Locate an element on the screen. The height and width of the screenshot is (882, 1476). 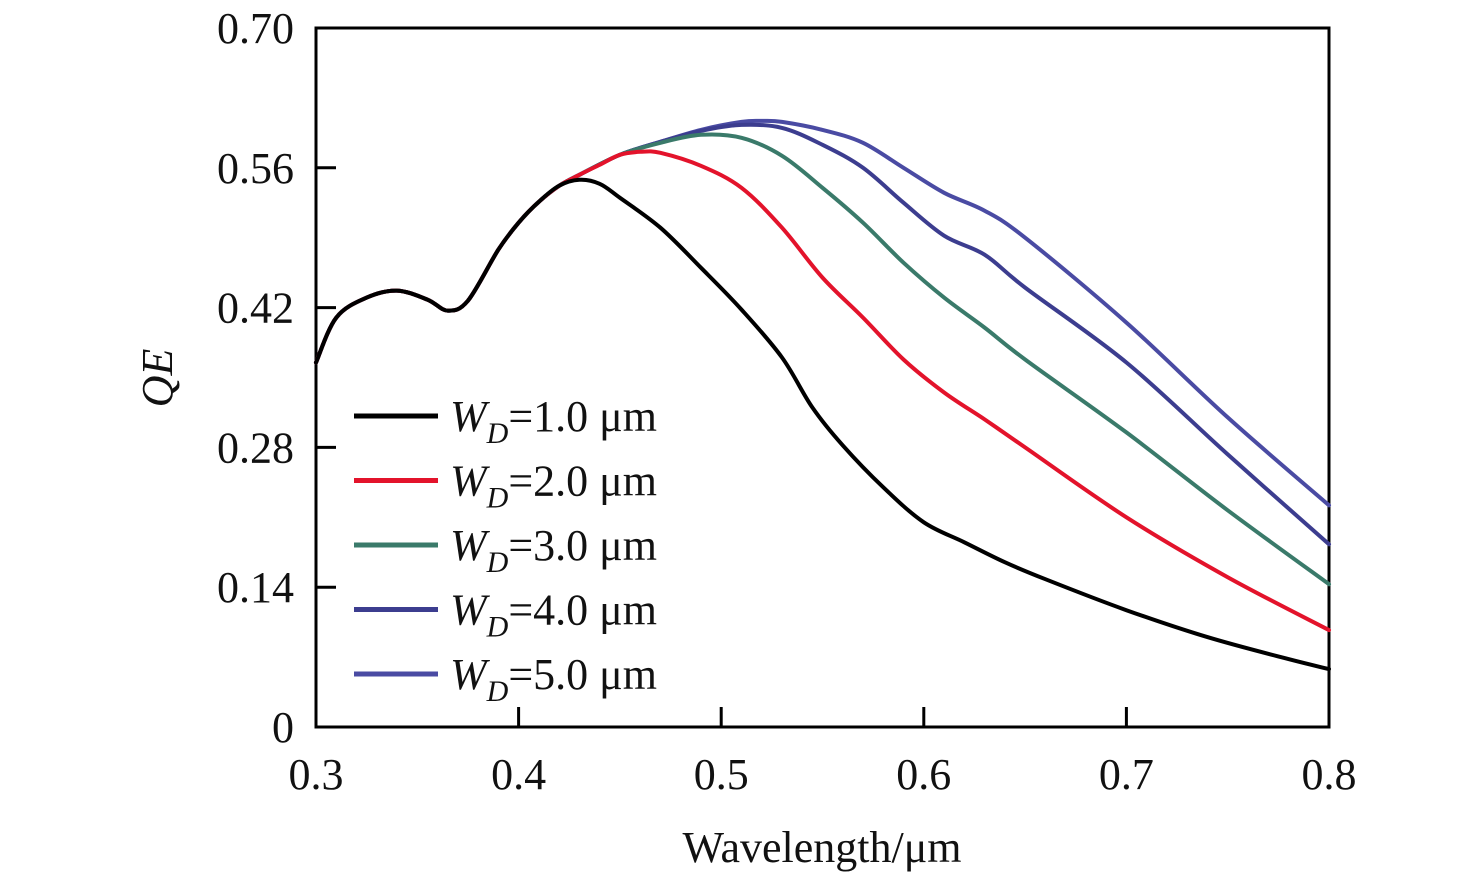
legend-label: WD=2.0 μm is located at coordinates (553, 486).